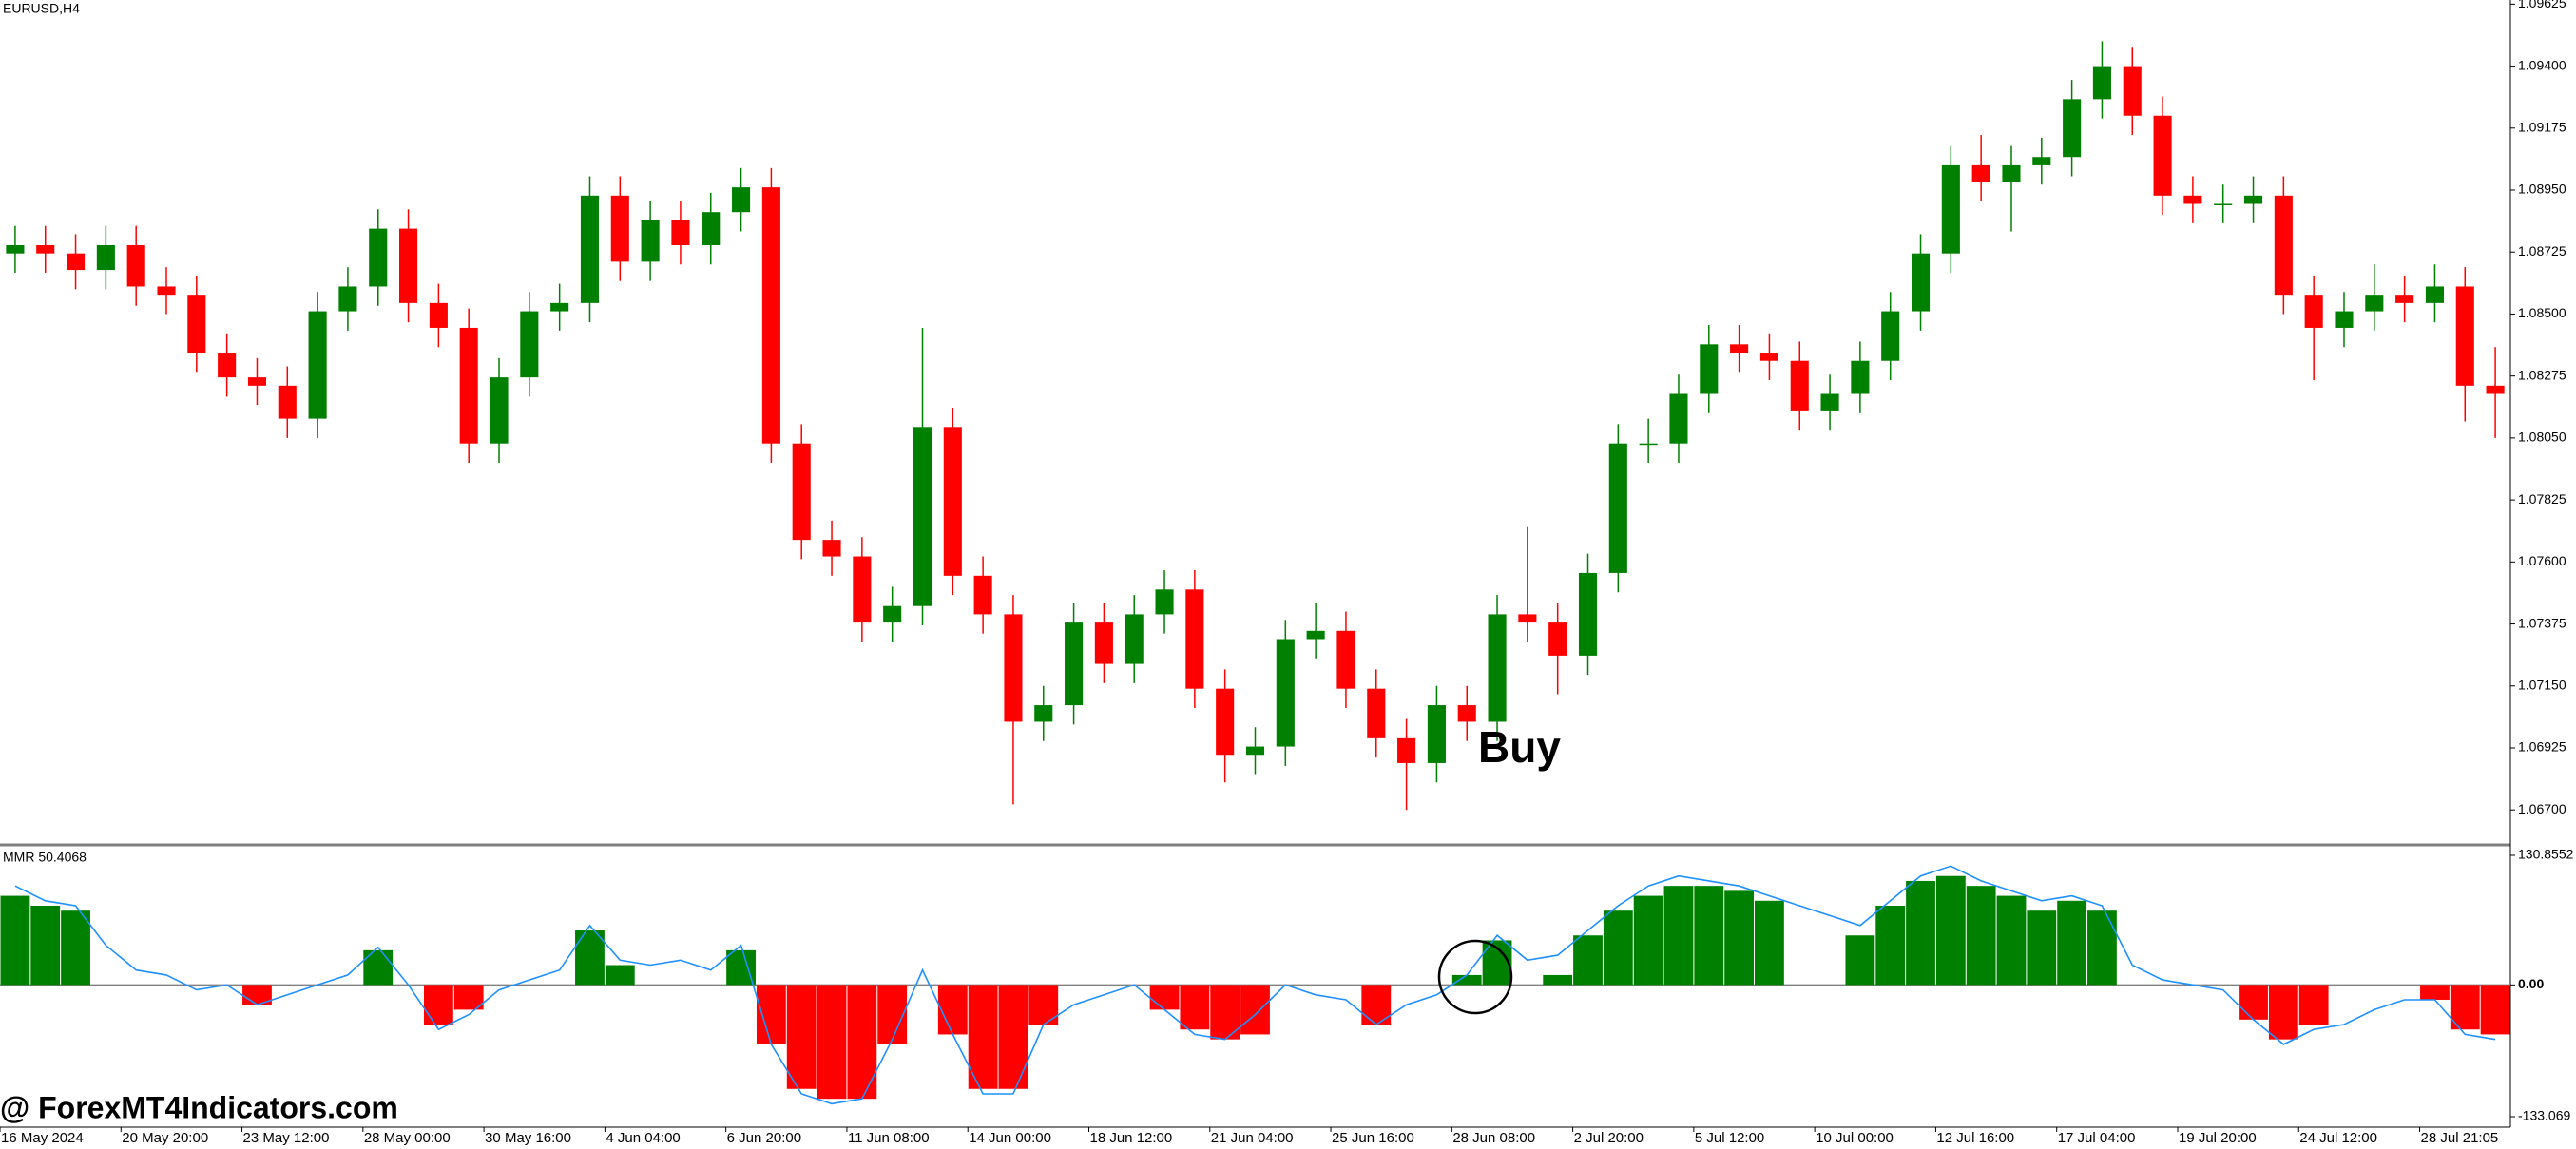 The width and height of the screenshot is (2576, 1149). What do you see at coordinates (2542, 64) in the screenshot?
I see `y-tick-label: 1.09400` at bounding box center [2542, 64].